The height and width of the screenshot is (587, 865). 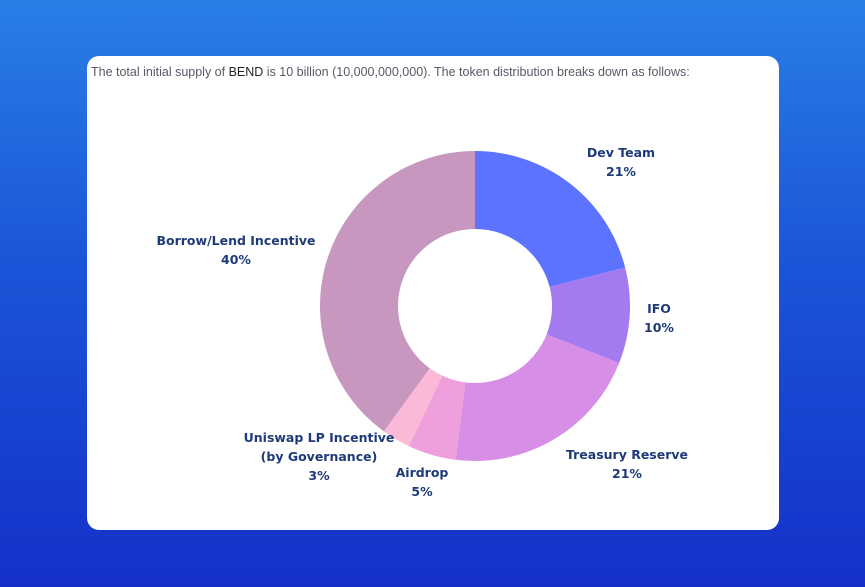 I want to click on category-label-uniswap-lp-incentive-by-governance-1: Uniswap LP Incentive, so click(x=319, y=437).